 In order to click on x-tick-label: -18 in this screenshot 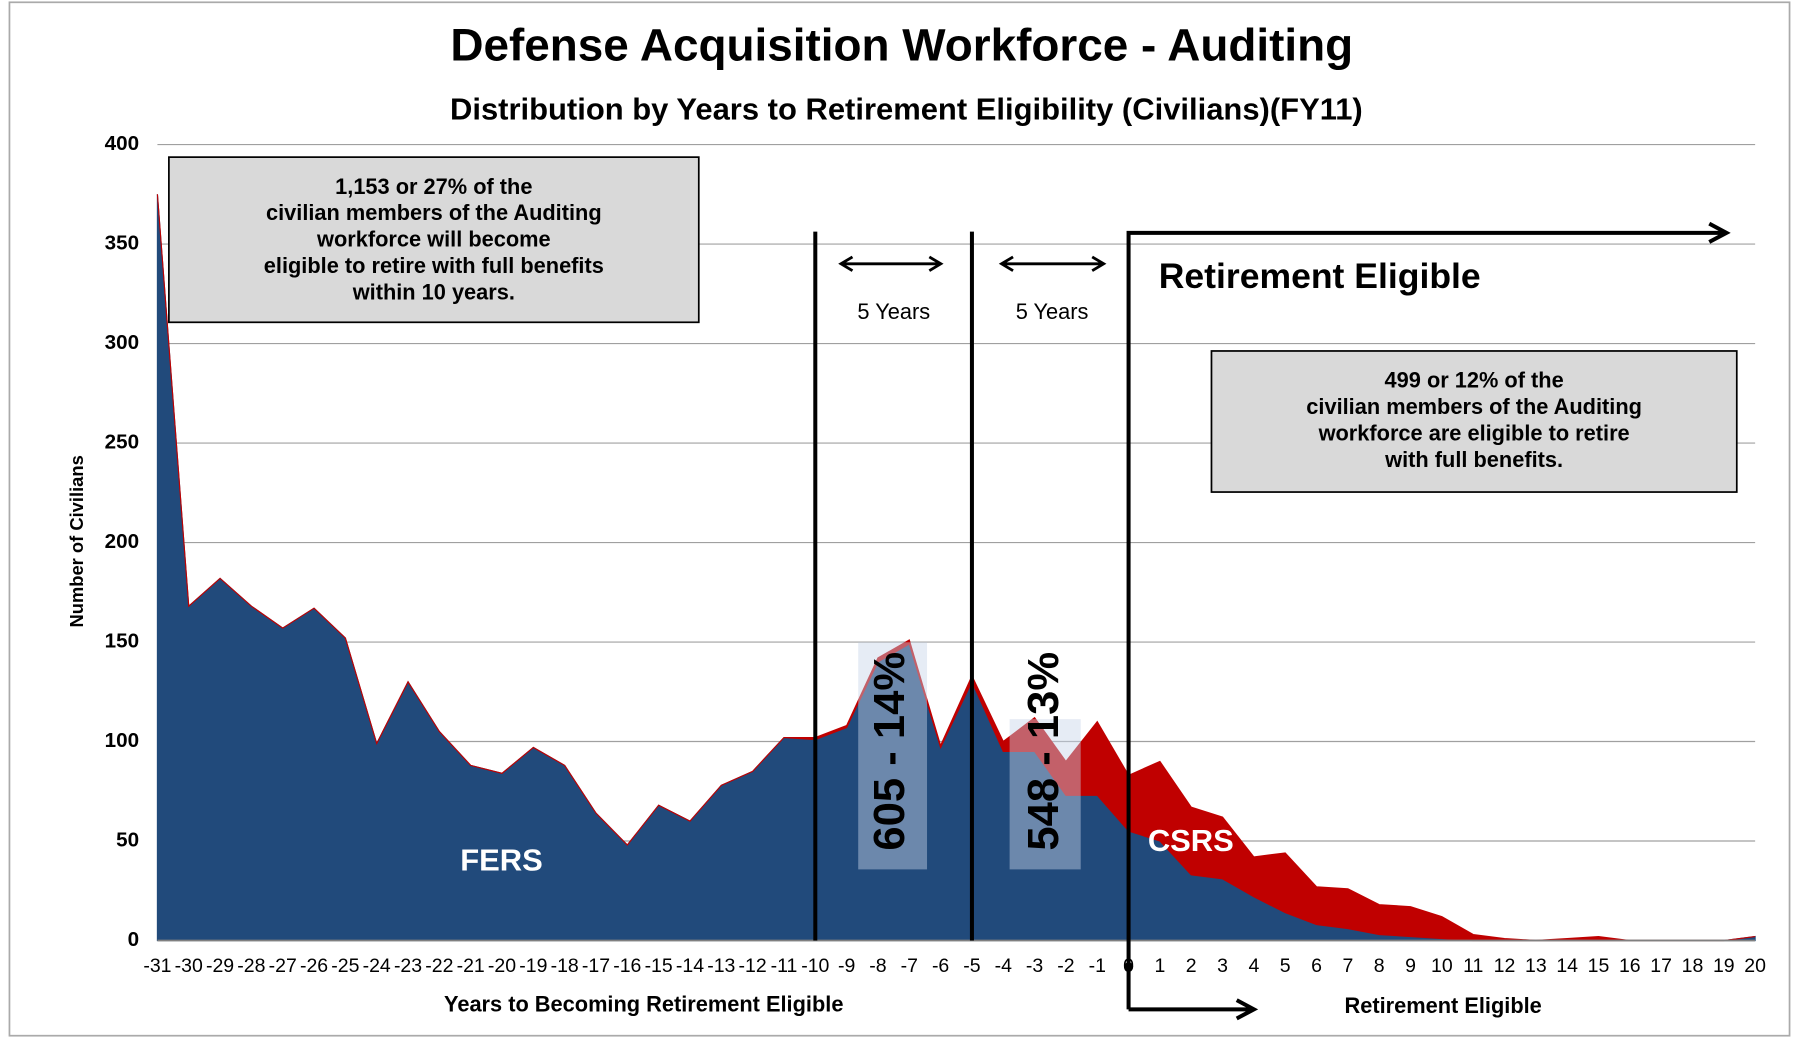, I will do `click(565, 966)`.